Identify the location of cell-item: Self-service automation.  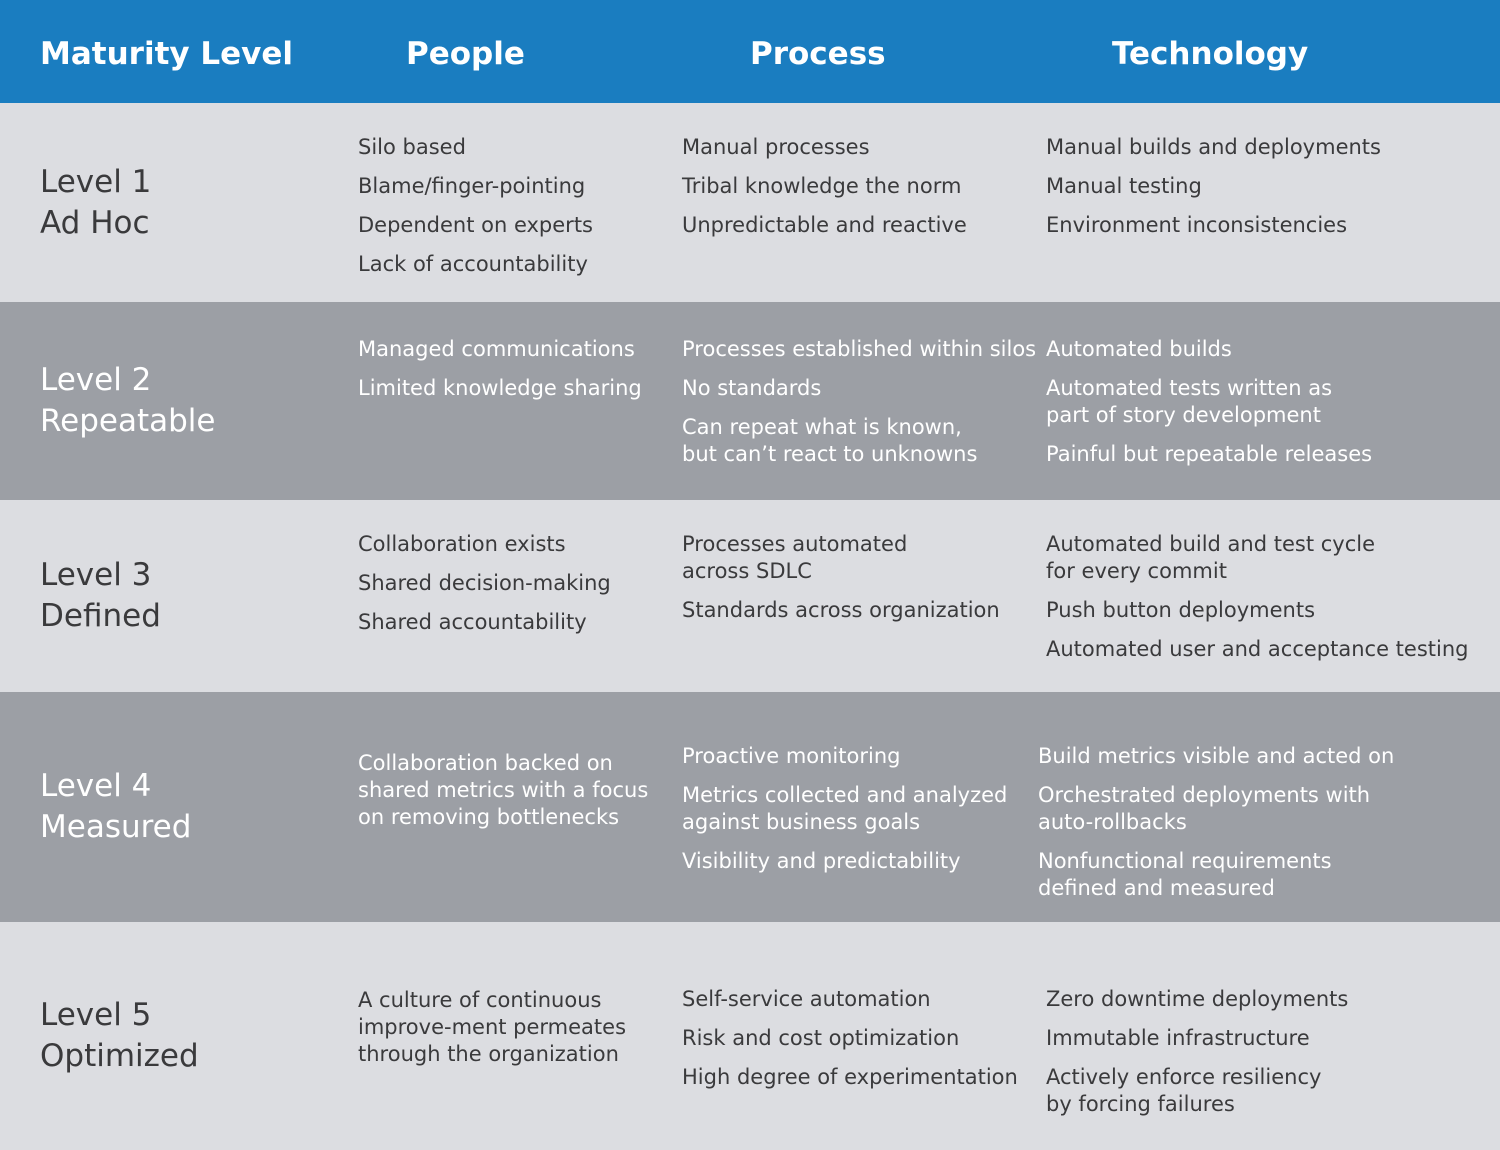
(806, 999).